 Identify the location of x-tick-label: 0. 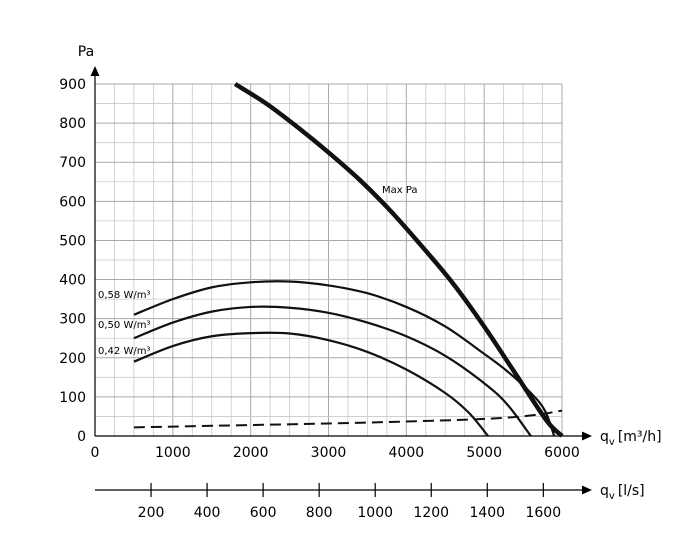
(95, 453).